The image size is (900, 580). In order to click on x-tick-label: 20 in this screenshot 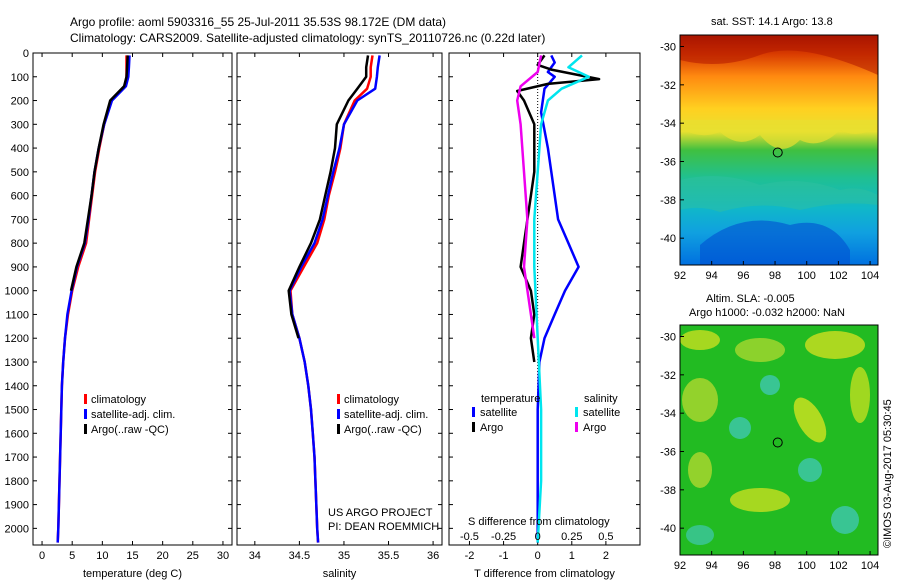, I will do `click(163, 556)`.